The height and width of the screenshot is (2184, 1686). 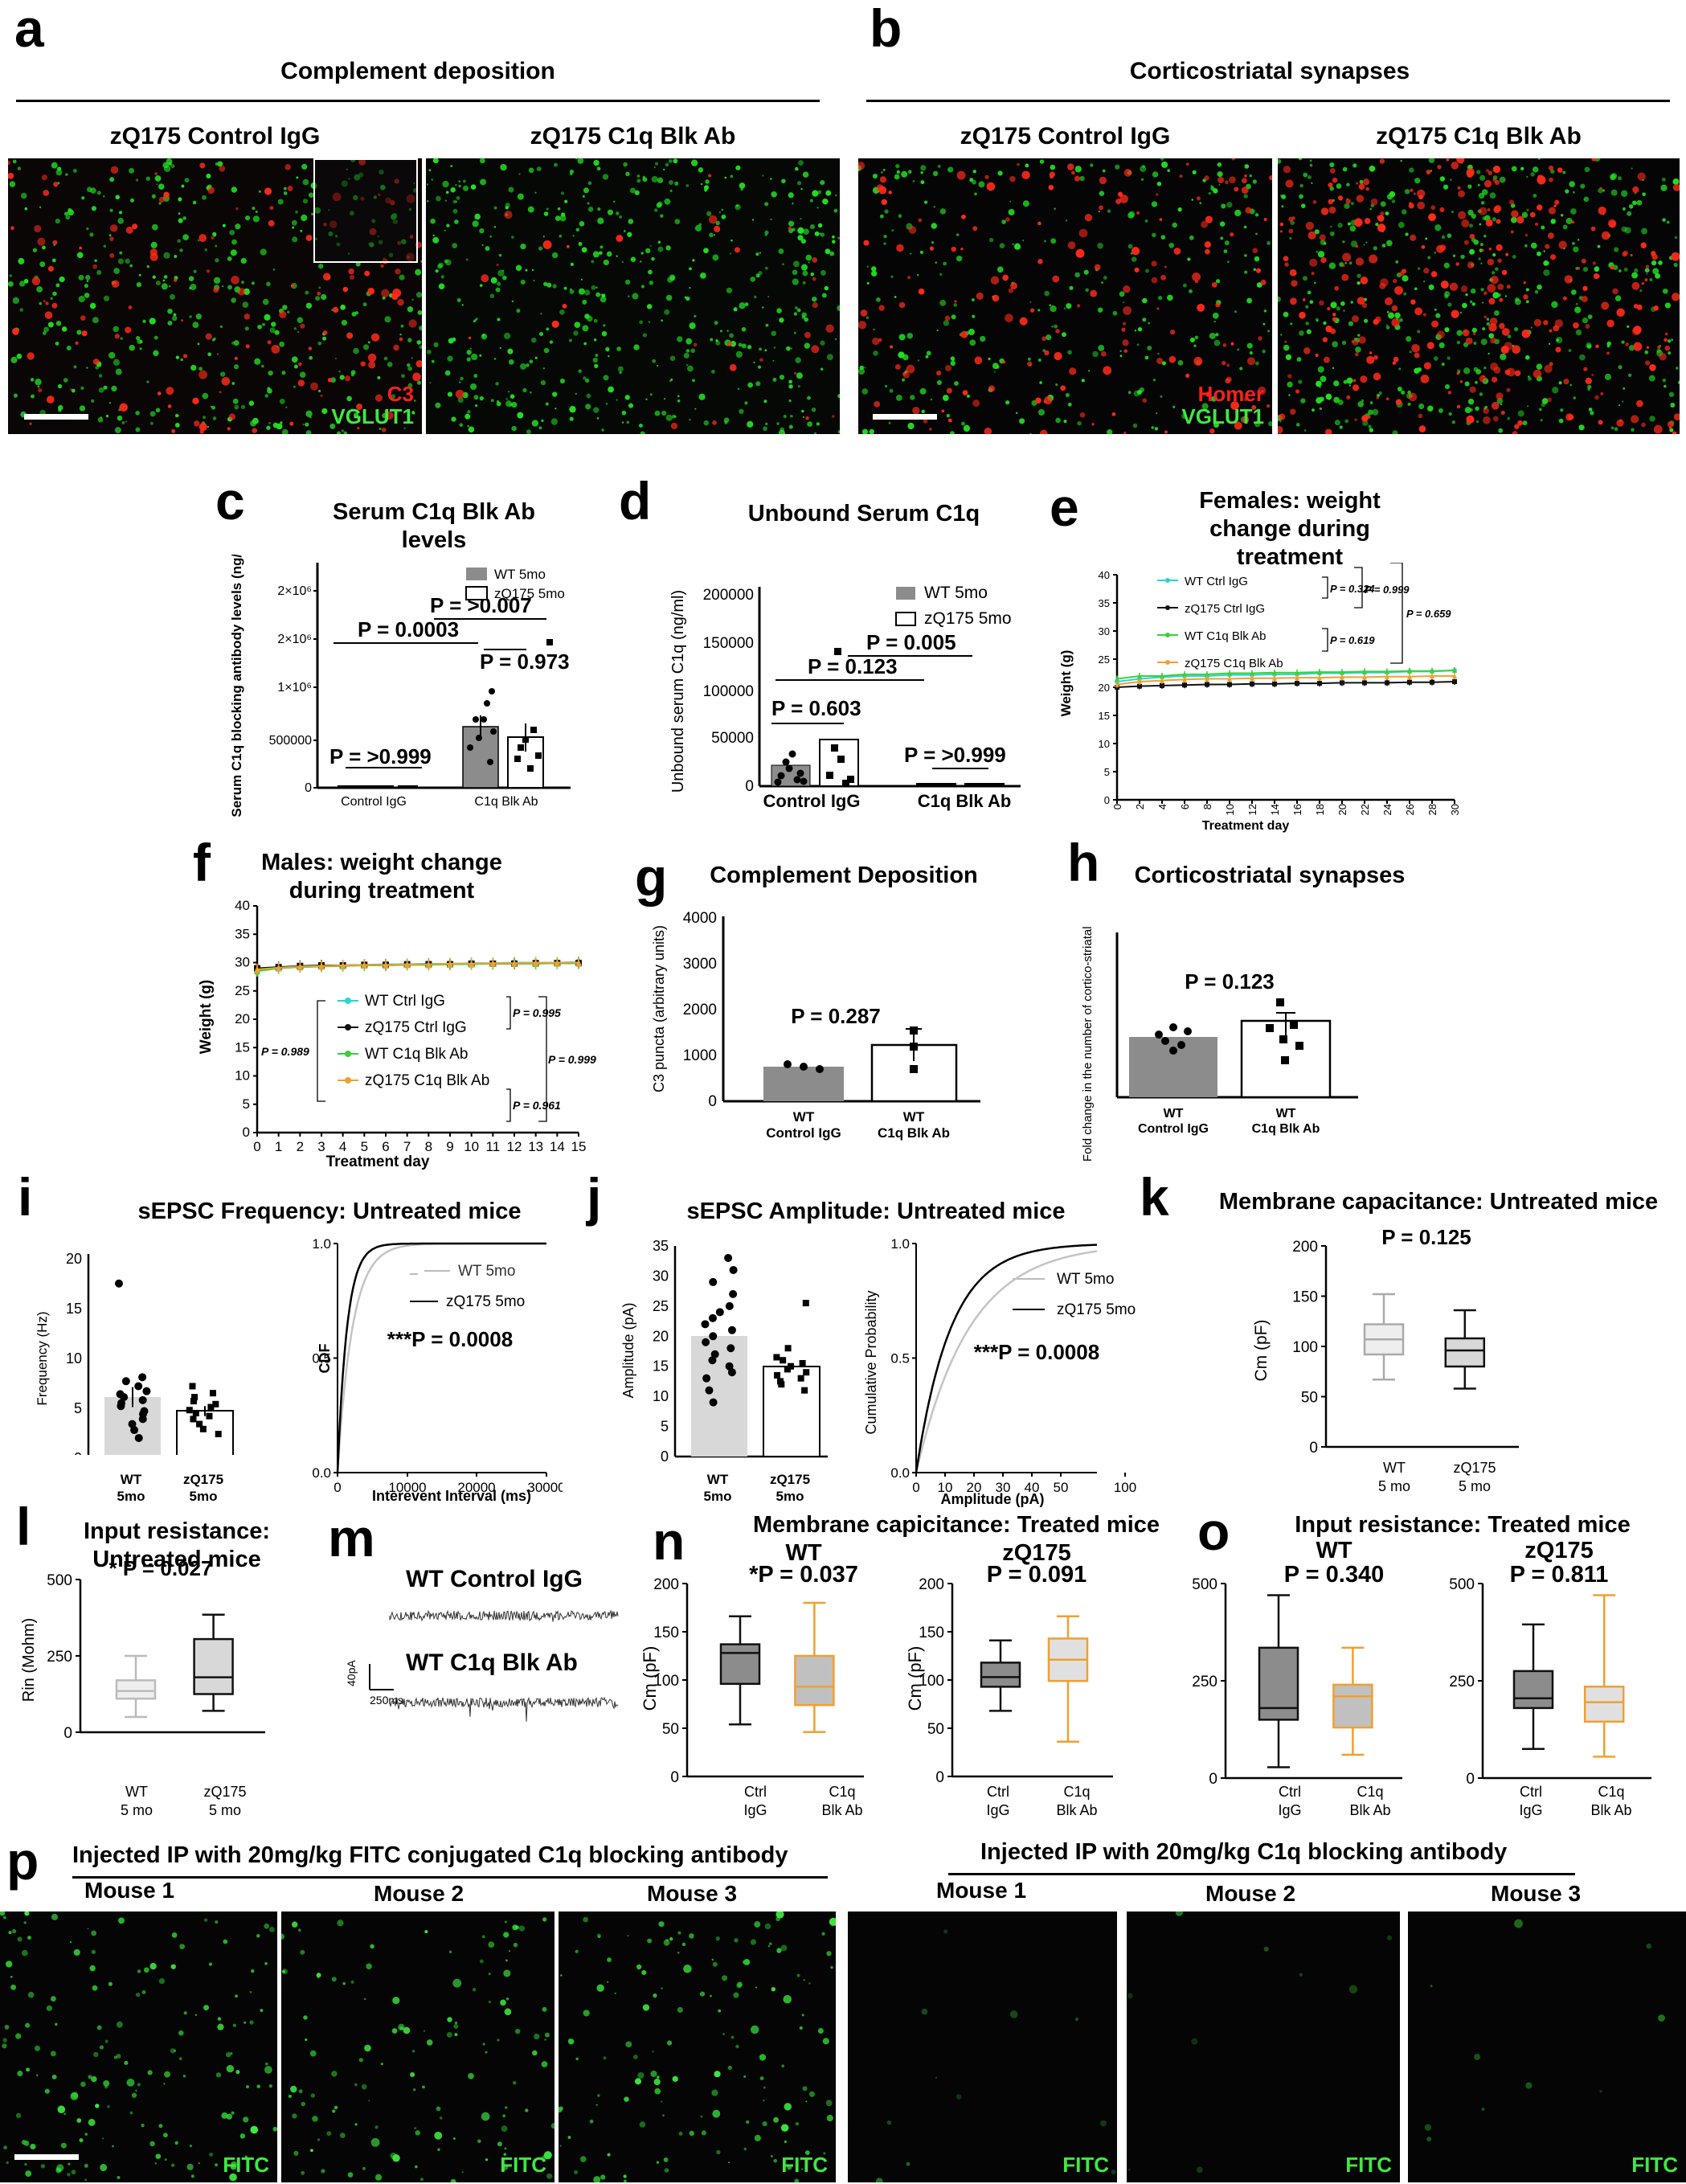 I want to click on ytick: 150000, so click(x=728, y=643).